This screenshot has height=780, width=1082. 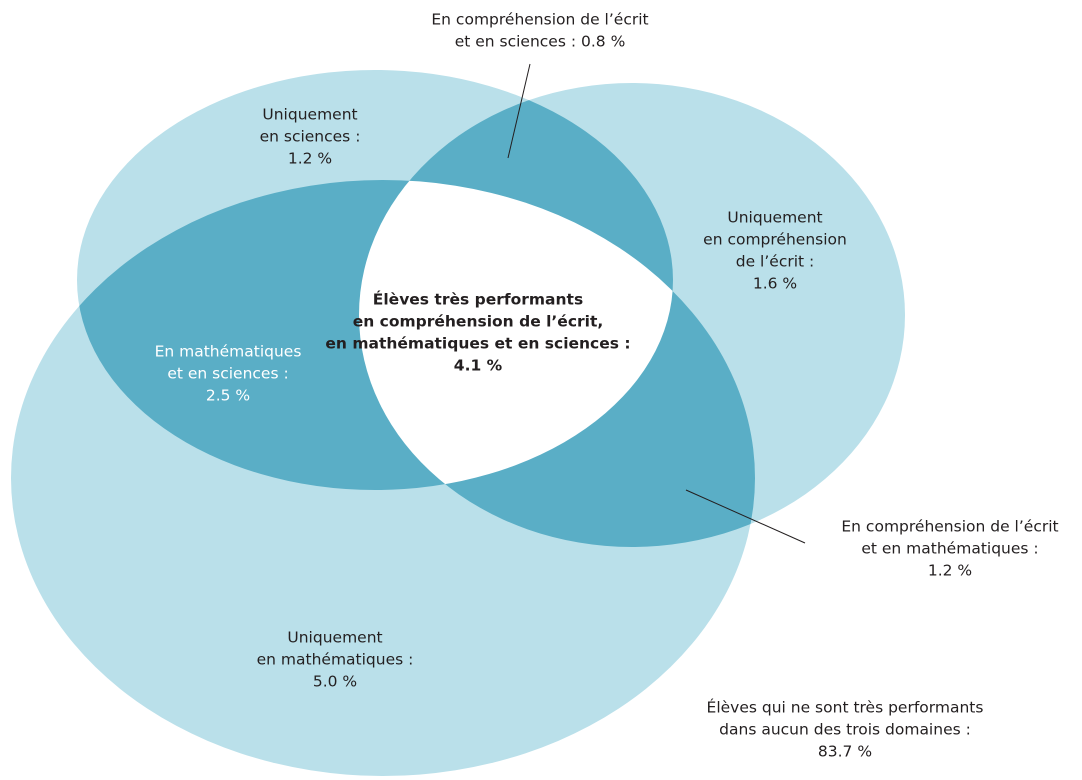 I want to click on label-line: et en sciences :, so click(x=227, y=374).